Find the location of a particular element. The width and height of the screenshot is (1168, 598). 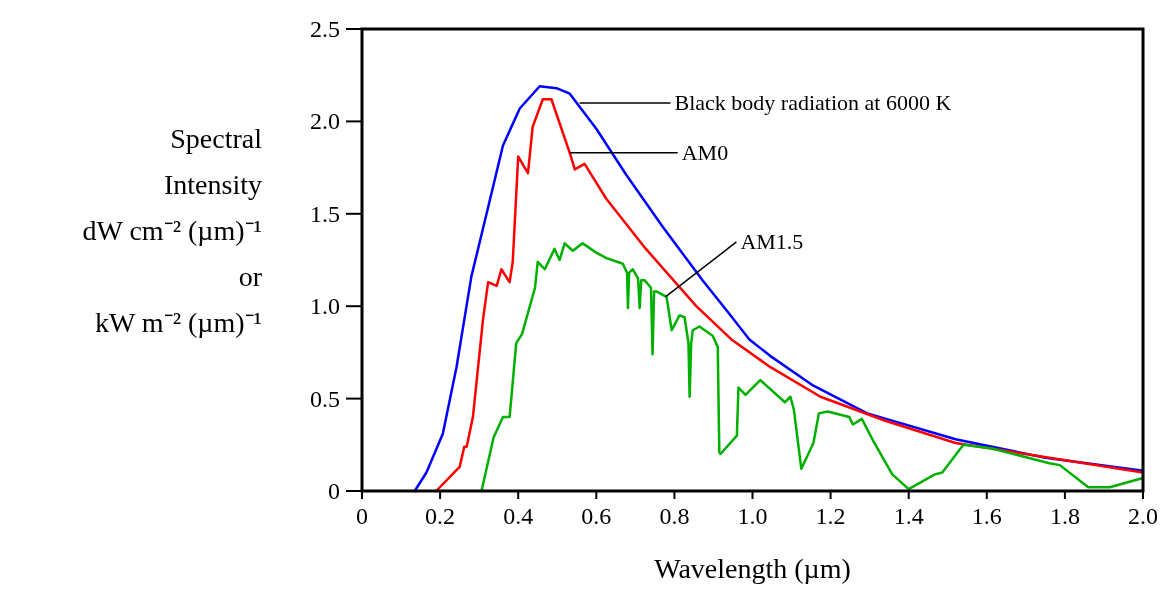

annotation: Black body radiation at 6000 K is located at coordinates (813, 102).